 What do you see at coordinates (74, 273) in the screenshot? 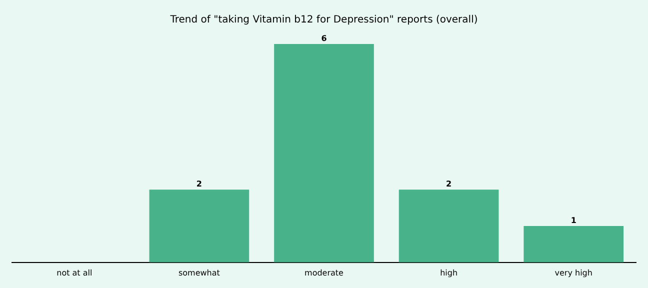
I see `x-tick-label: not at all` at bounding box center [74, 273].